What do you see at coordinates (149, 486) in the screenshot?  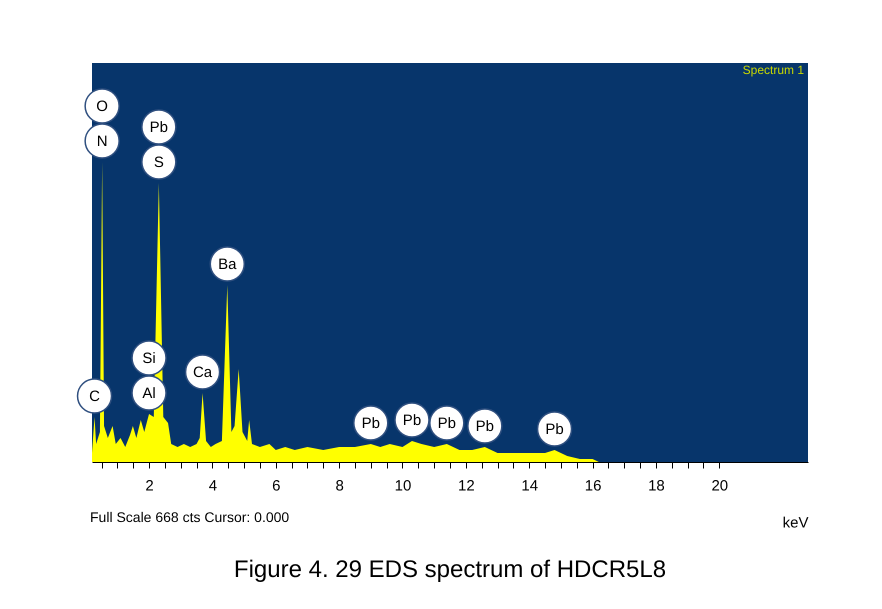 I see `x-tick-label: 2` at bounding box center [149, 486].